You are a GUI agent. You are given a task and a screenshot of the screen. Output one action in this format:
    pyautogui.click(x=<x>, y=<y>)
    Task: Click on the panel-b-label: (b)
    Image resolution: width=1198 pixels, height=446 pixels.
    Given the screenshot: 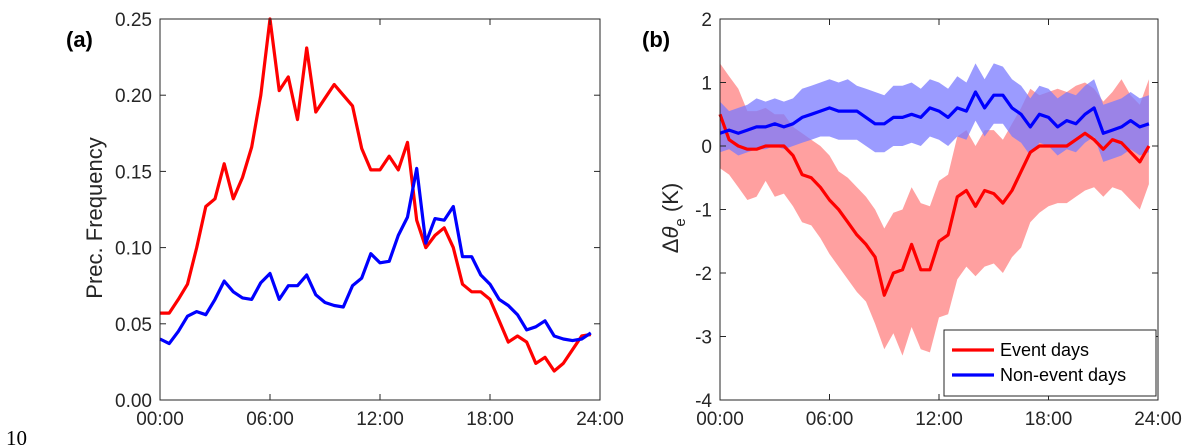 What is the action you would take?
    pyautogui.click(x=656, y=39)
    